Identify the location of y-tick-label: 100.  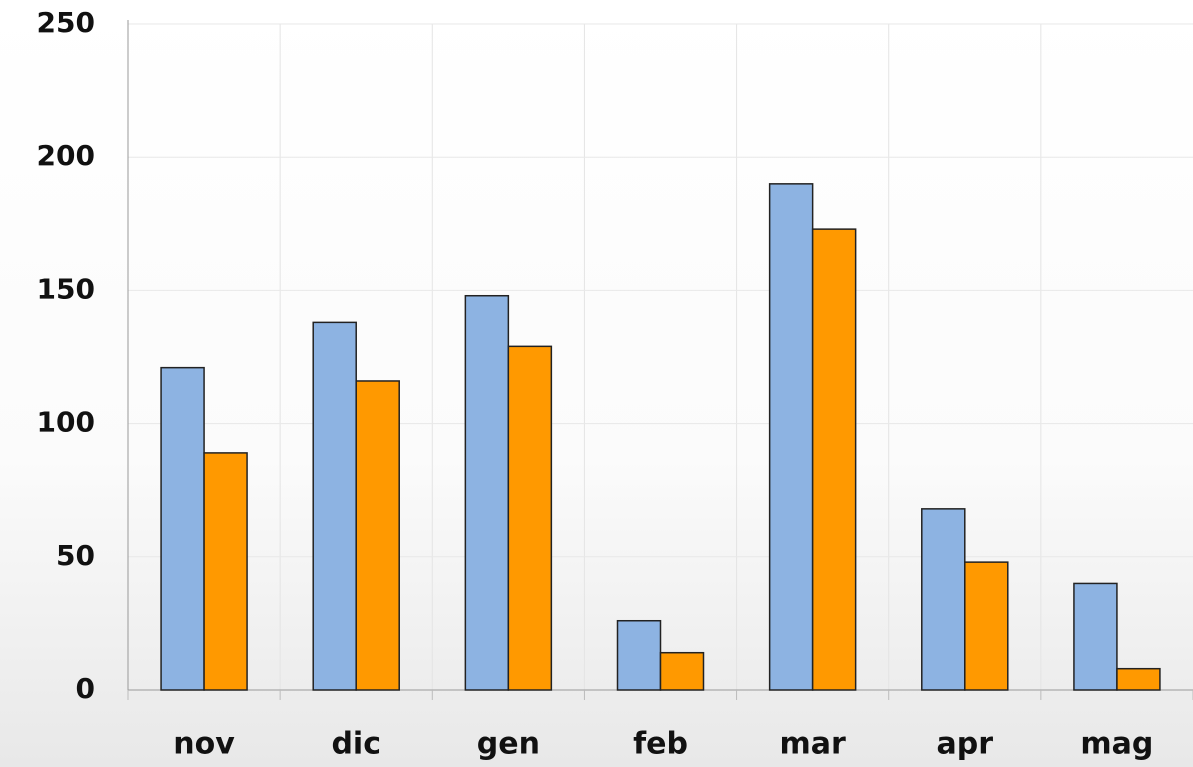
(66, 422).